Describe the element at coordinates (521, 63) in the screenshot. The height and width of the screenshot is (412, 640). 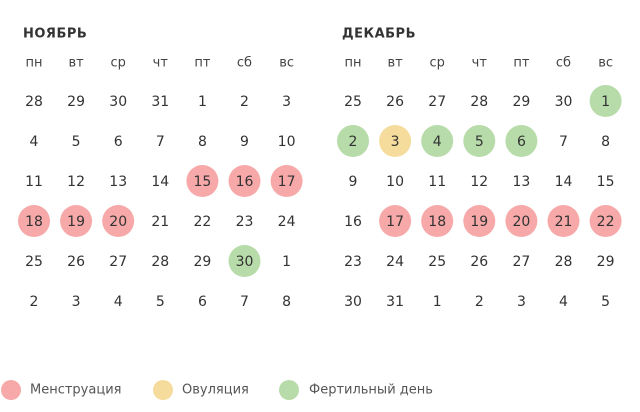
I see `weekday: пт` at that location.